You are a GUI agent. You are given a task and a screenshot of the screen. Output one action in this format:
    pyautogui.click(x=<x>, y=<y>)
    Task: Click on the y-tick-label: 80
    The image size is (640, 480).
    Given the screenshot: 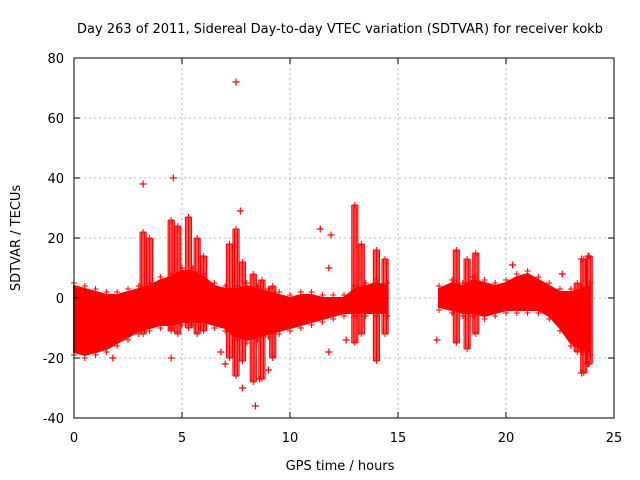 What is the action you would take?
    pyautogui.click(x=55, y=59)
    